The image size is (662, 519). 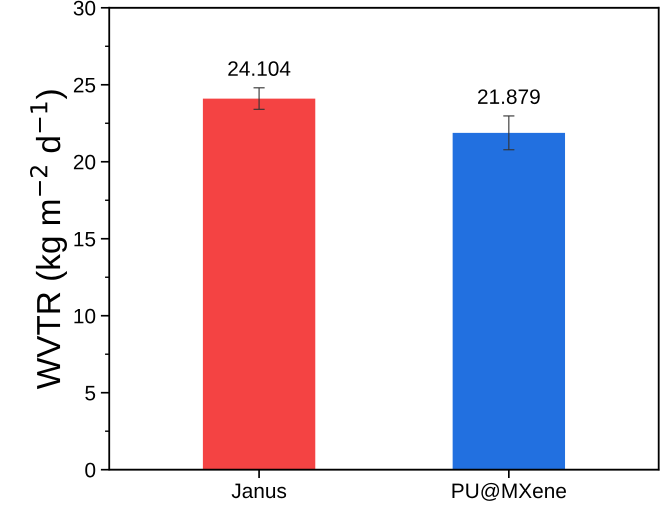 I want to click on data-label: 24.104, so click(x=259, y=68).